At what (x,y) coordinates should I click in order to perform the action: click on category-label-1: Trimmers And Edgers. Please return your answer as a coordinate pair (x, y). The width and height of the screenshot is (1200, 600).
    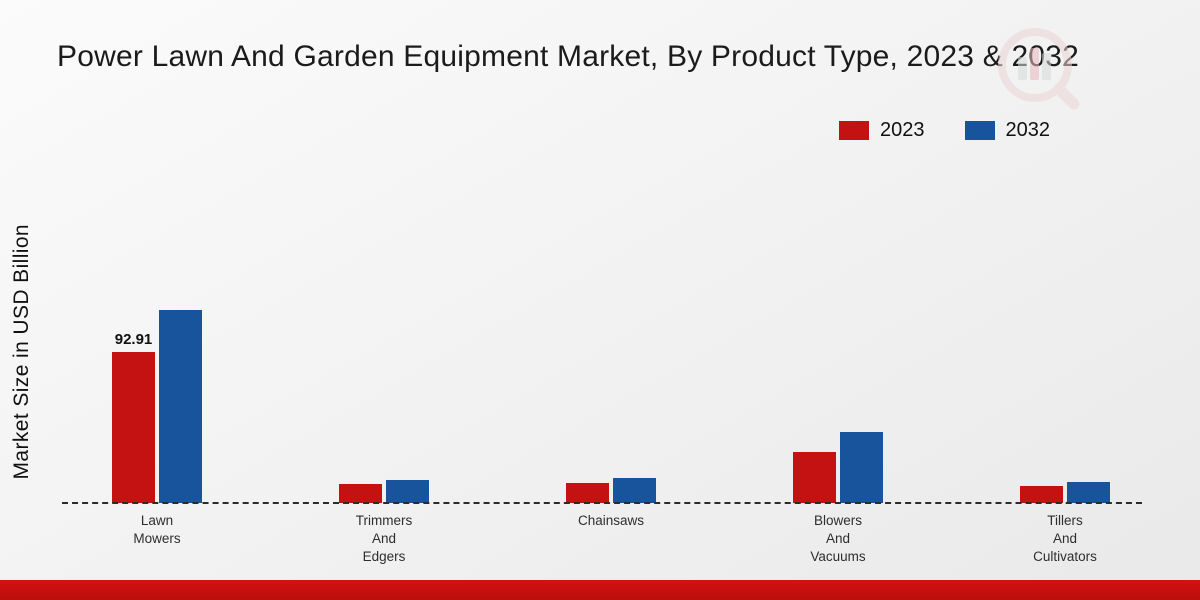
    Looking at the image, I should click on (384, 539).